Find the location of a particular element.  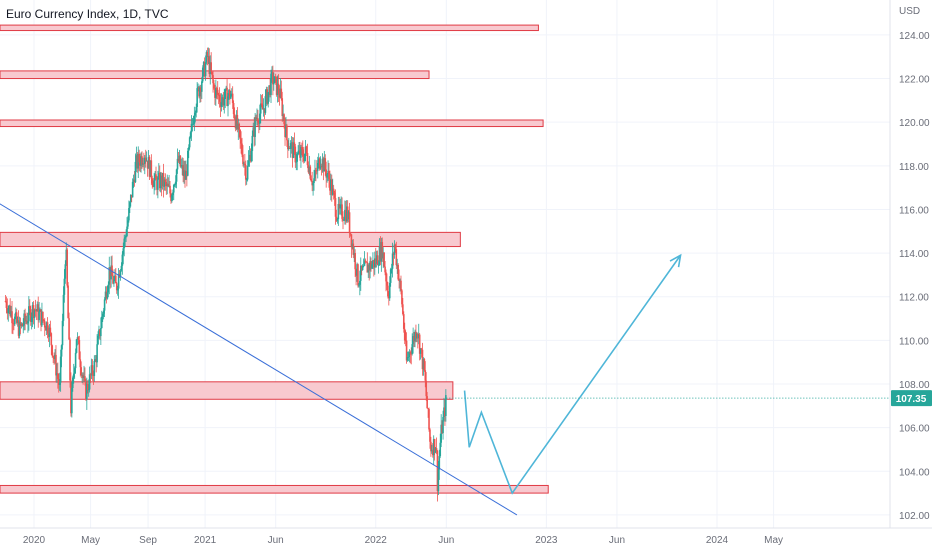

projection-line is located at coordinates (572, 374).